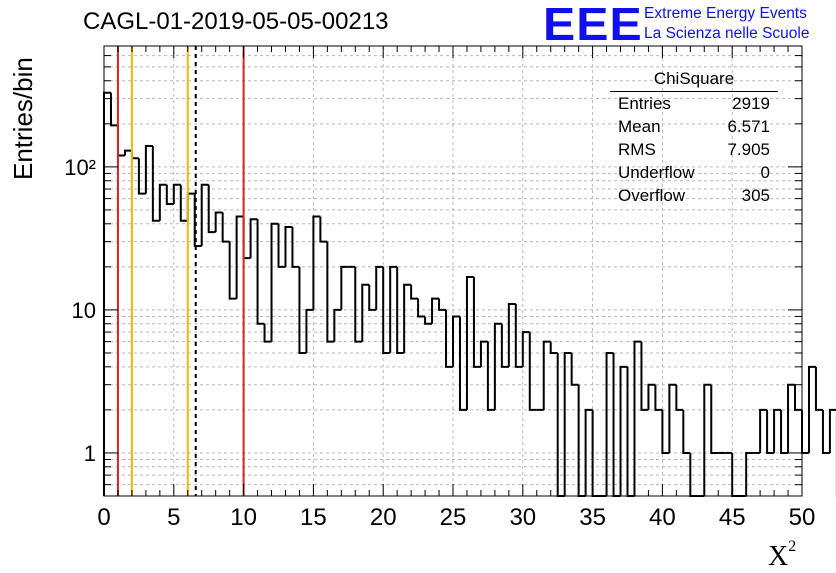  I want to click on x-tick-label: 40, so click(662, 517).